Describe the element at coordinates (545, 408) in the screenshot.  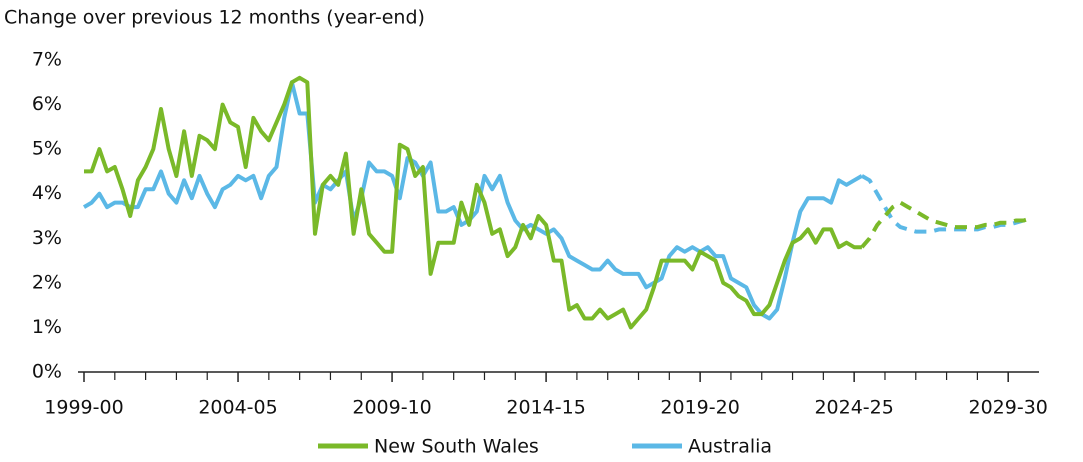
I see `x-tick-label: 2014-15` at that location.